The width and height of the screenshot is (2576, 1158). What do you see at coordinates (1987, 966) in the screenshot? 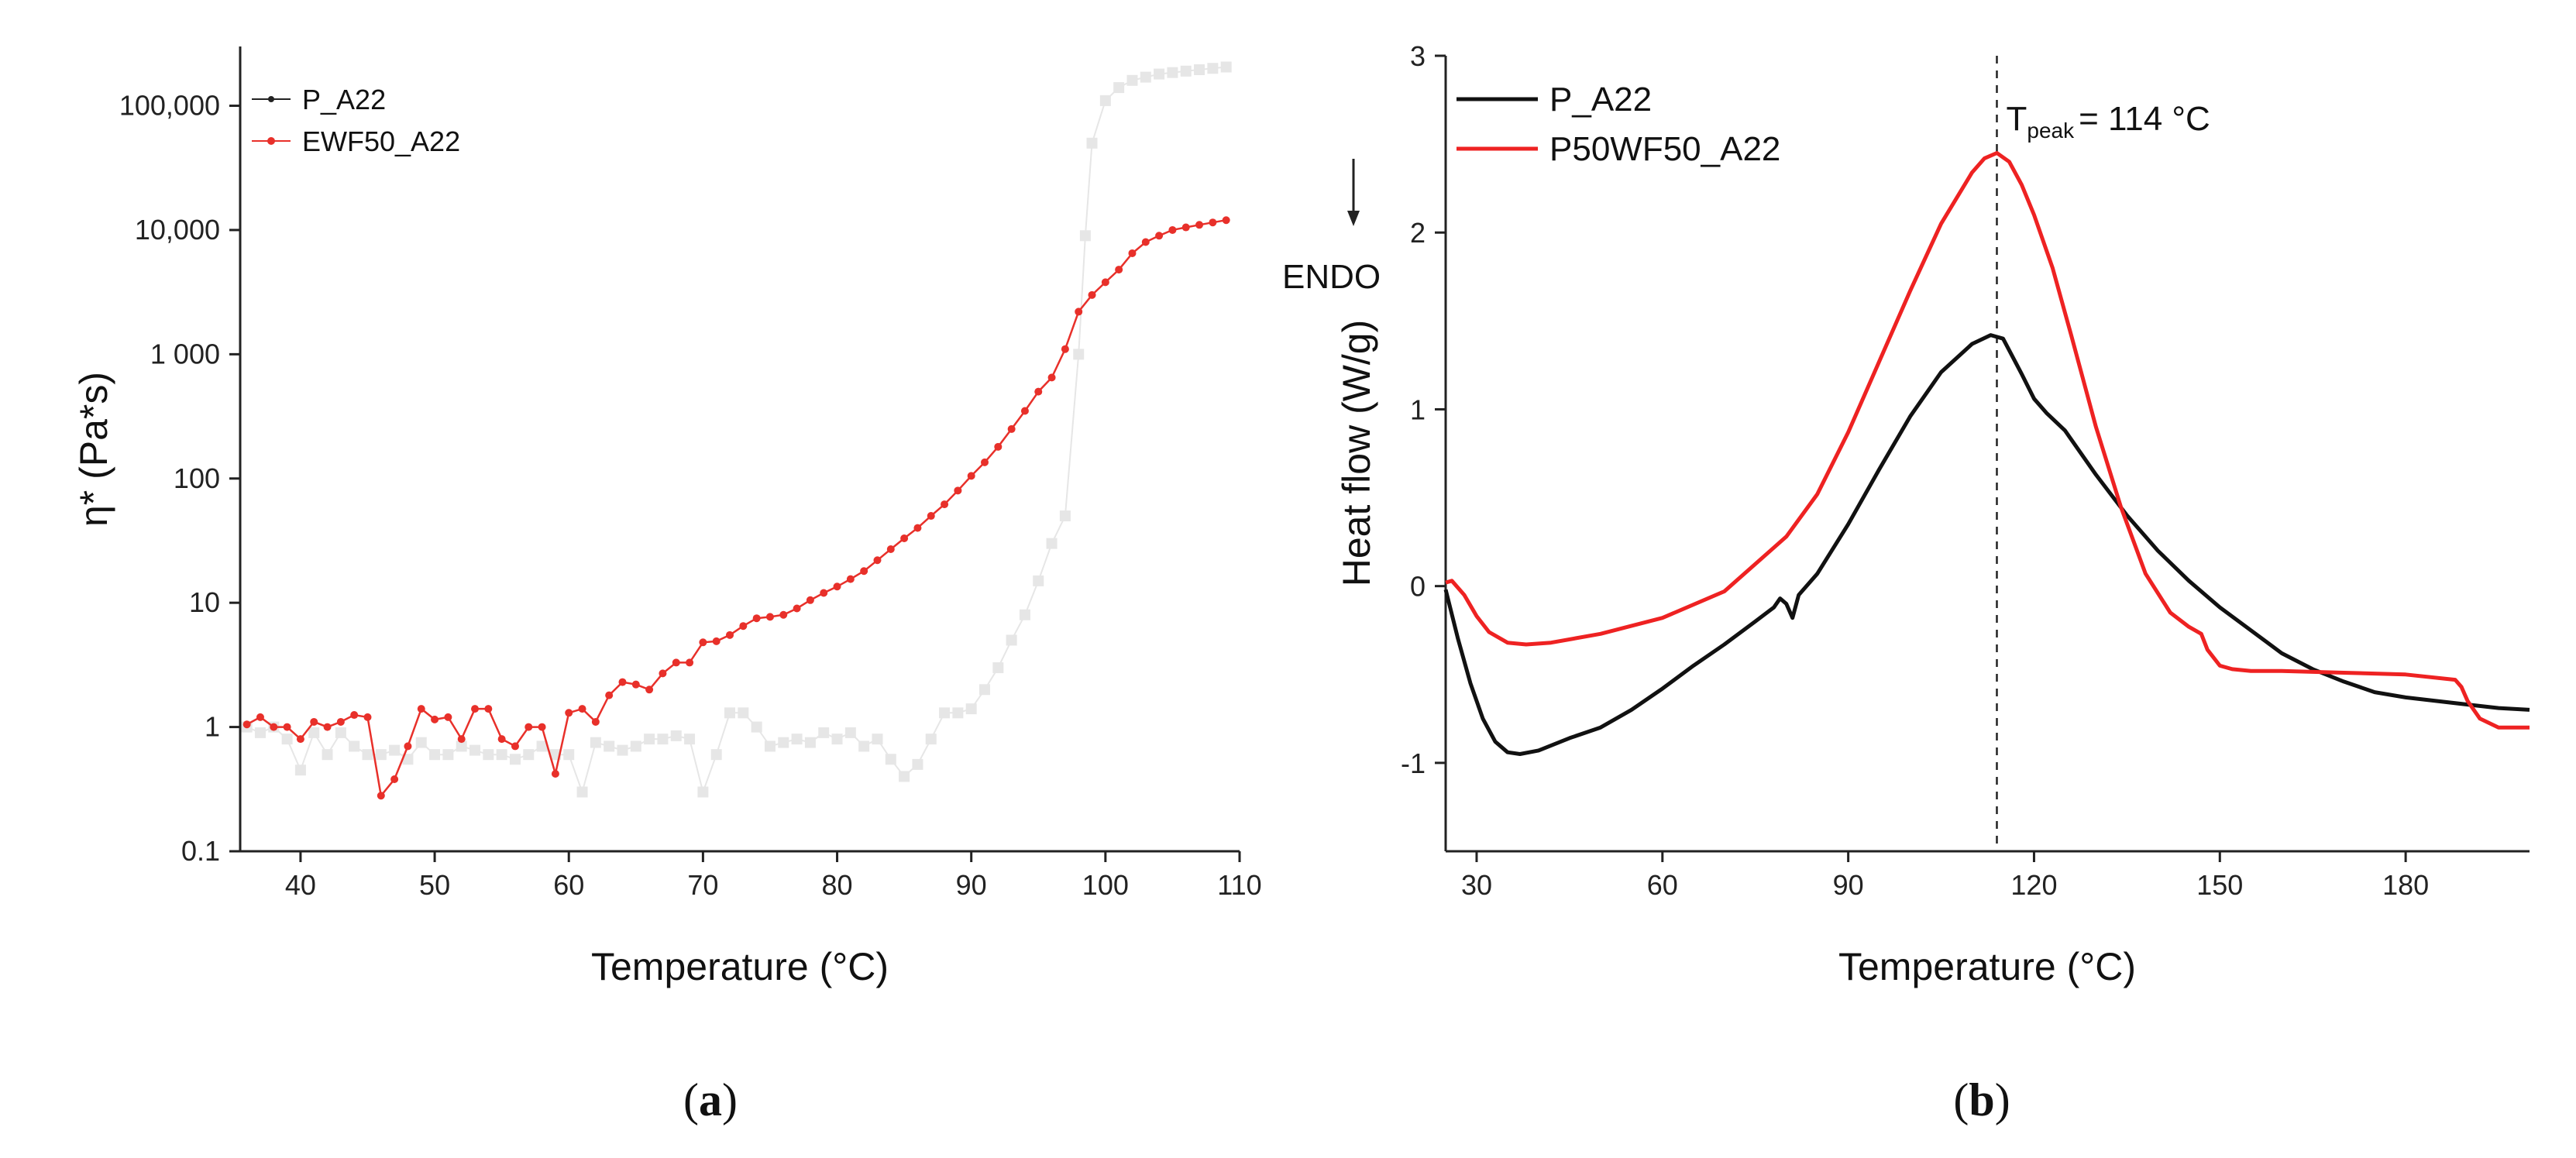
I see `panel-b-x-axis-label: Temperature (°C)` at bounding box center [1987, 966].